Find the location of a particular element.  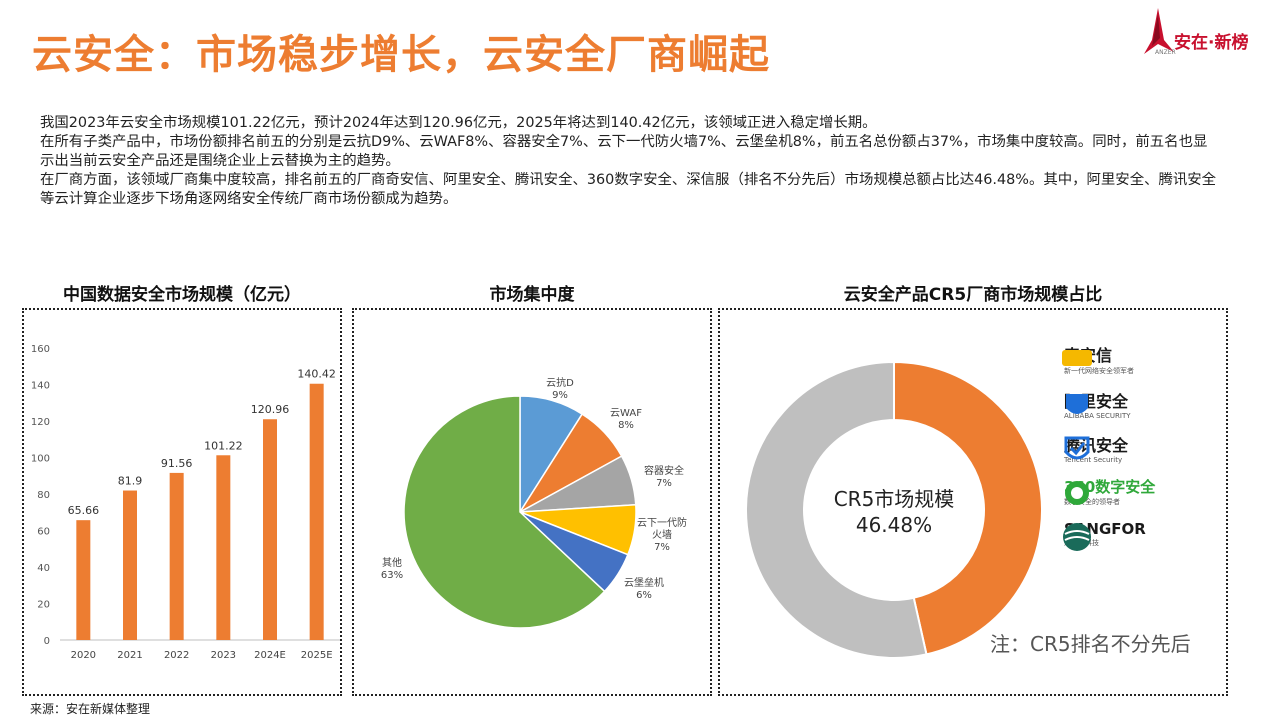

vendor-subtitle: 数字安全的领导者 is located at coordinates (1092, 502).